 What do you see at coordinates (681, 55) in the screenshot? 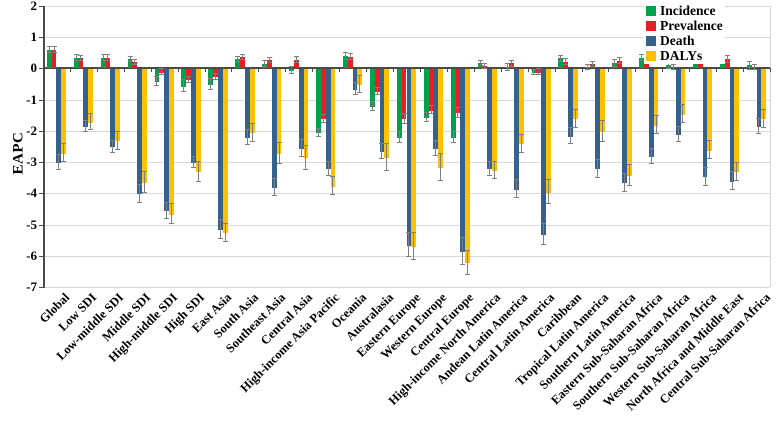
I see `legend-label-dalys: DALYs` at bounding box center [681, 55].